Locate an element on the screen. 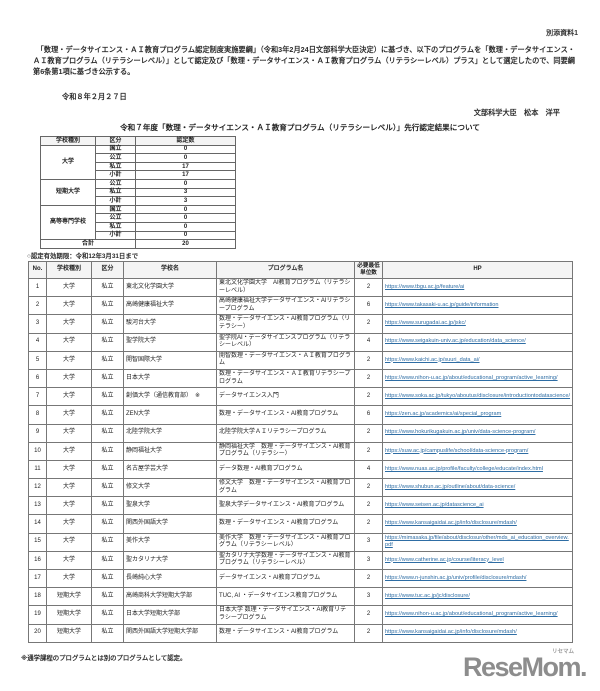 This screenshot has height=691, width=600. school-name: 関西外国語大学短期大学部 is located at coordinates (170, 633).